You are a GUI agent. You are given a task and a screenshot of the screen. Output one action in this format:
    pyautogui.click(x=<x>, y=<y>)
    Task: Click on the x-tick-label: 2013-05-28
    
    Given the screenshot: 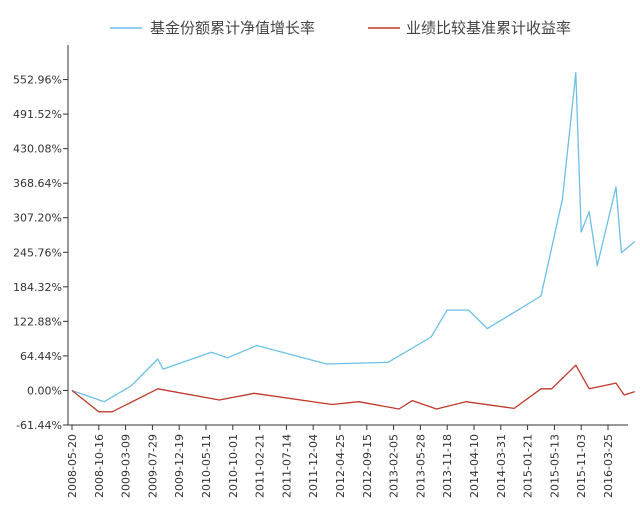 What is the action you would take?
    pyautogui.click(x=420, y=466)
    